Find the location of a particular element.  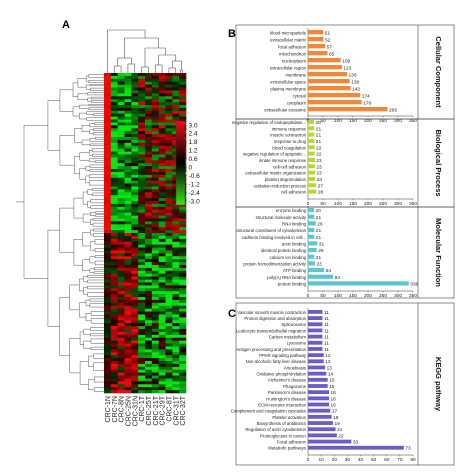

category-label: calcium ion binding is located at coordinates (287, 257).